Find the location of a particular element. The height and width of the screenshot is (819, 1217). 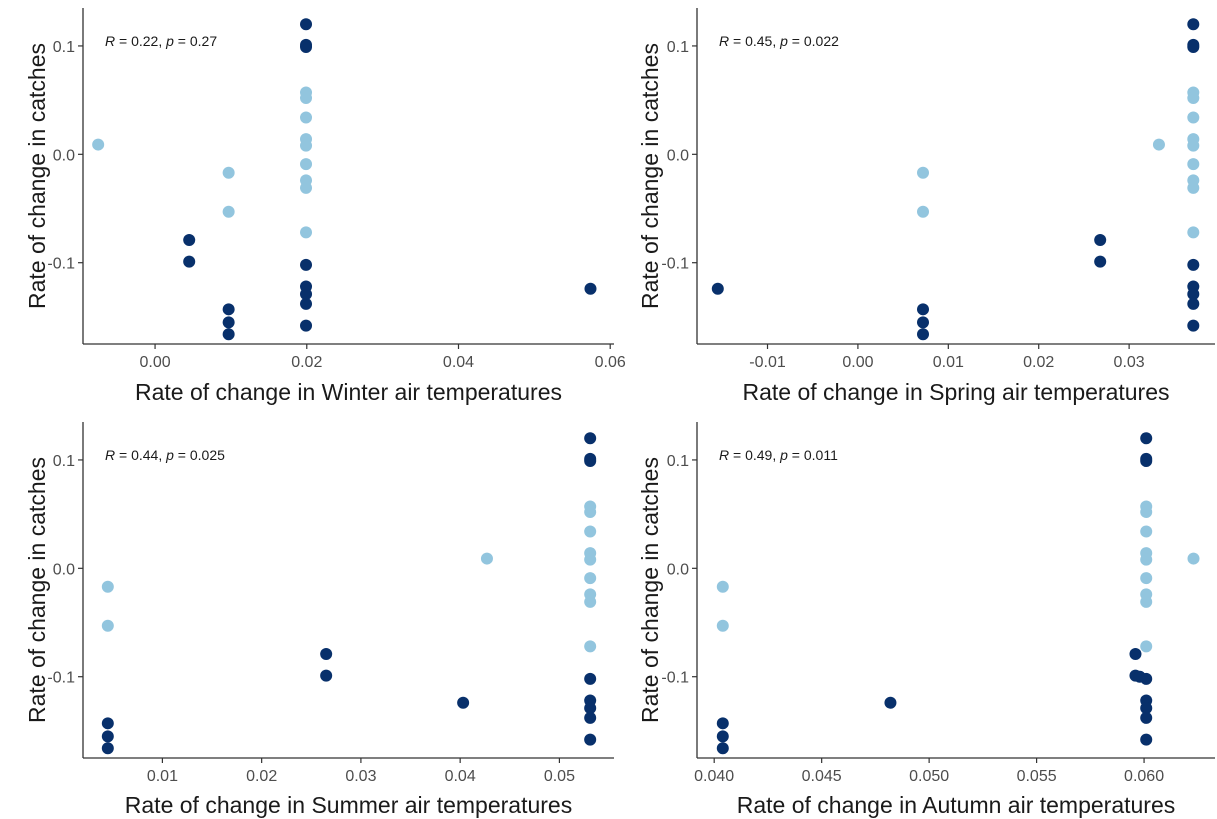

correlation-annotation: R = 0.49, p = 0.011 is located at coordinates (778, 455).